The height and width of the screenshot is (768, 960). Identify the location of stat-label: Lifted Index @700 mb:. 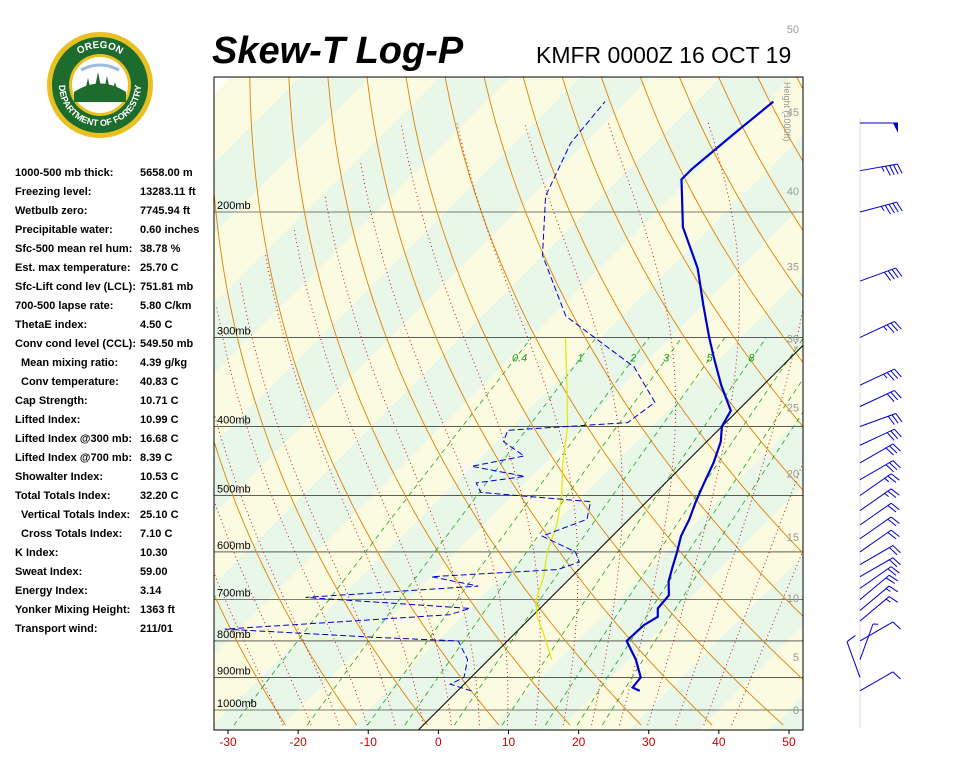
(74, 458).